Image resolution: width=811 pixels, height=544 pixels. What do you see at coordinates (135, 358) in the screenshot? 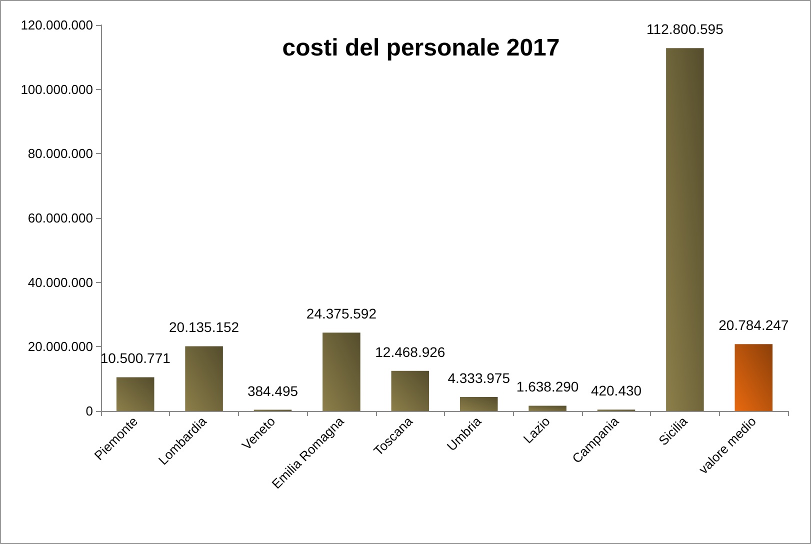
I see `data-label: 10.500.771` at bounding box center [135, 358].